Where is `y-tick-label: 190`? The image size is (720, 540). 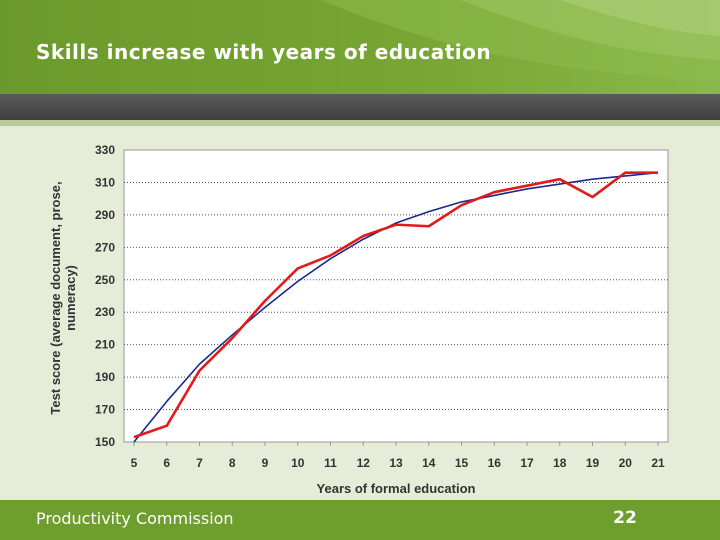
y-tick-label: 190 is located at coordinates (105, 377).